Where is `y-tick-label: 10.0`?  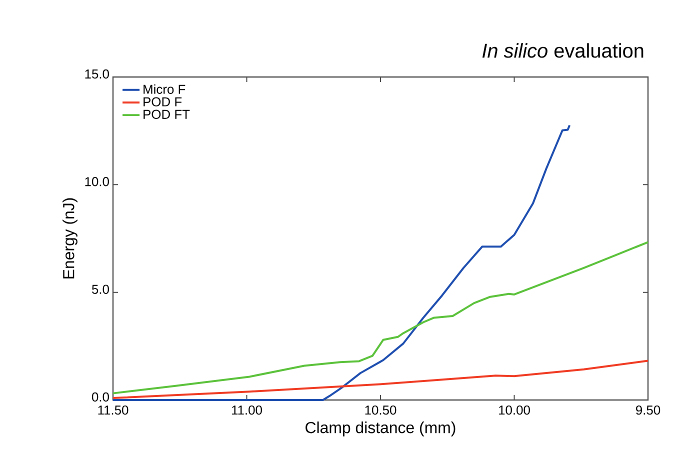
y-tick-label: 10.0 is located at coordinates (97, 181).